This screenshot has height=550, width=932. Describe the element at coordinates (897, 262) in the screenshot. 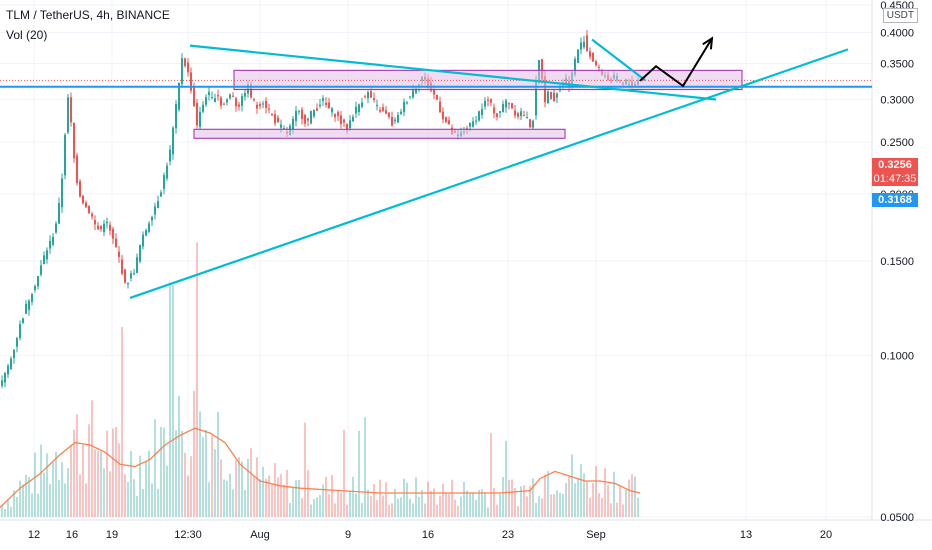

I see `price-axis-label: 0.1500` at that location.